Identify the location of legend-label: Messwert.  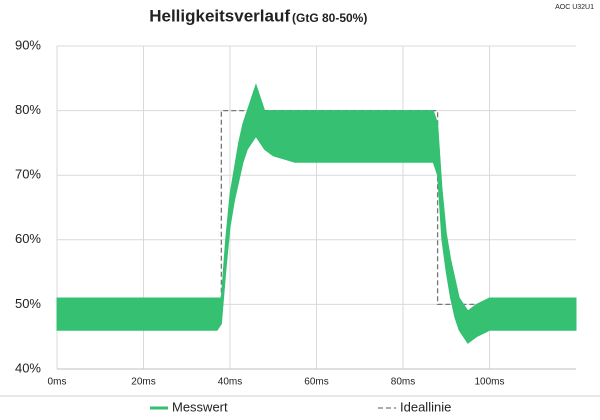
(200, 406).